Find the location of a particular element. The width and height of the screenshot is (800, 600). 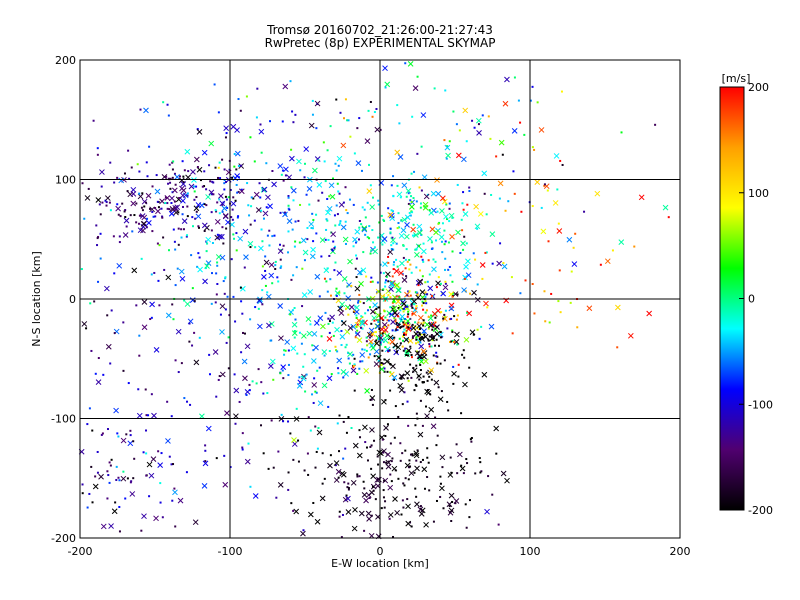

colorbar-tick-label: 0 is located at coordinates (751, 299).